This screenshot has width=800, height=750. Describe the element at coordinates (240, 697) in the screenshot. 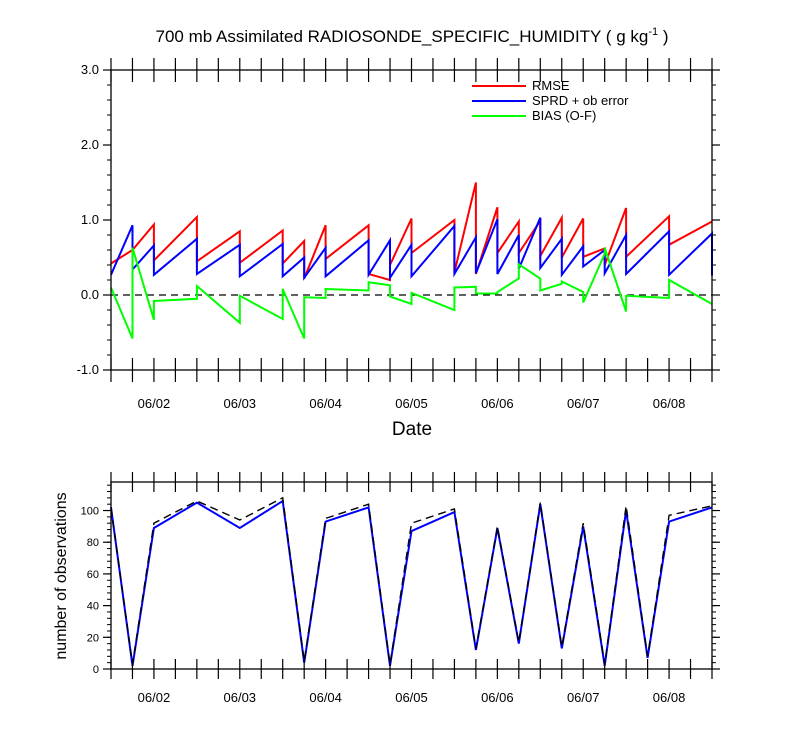

I see `bottom-x-tick-label: 06/03` at that location.